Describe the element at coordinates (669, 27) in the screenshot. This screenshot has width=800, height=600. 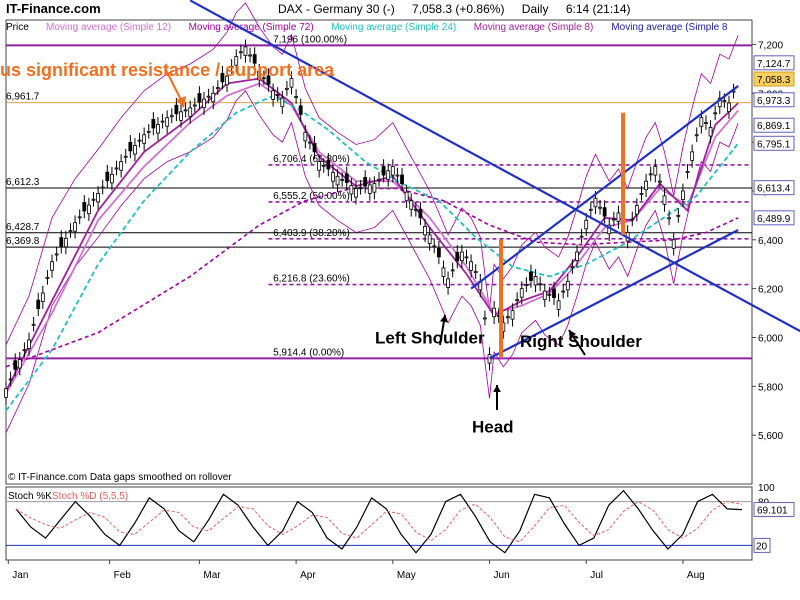
I see `legend-entry: Moving average (Simple 8` at that location.